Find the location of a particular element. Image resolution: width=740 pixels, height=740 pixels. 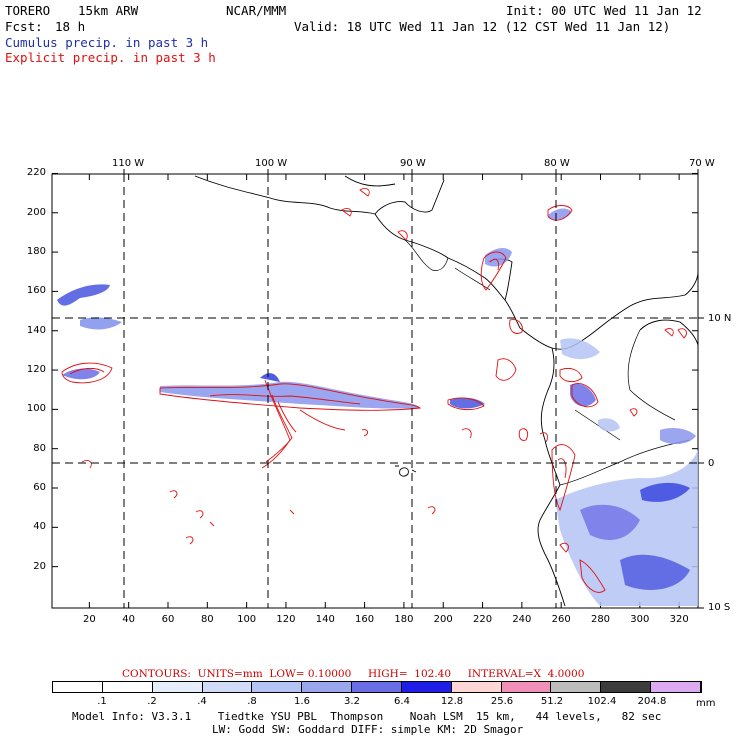

x-tick-label: 180 is located at coordinates (404, 619).